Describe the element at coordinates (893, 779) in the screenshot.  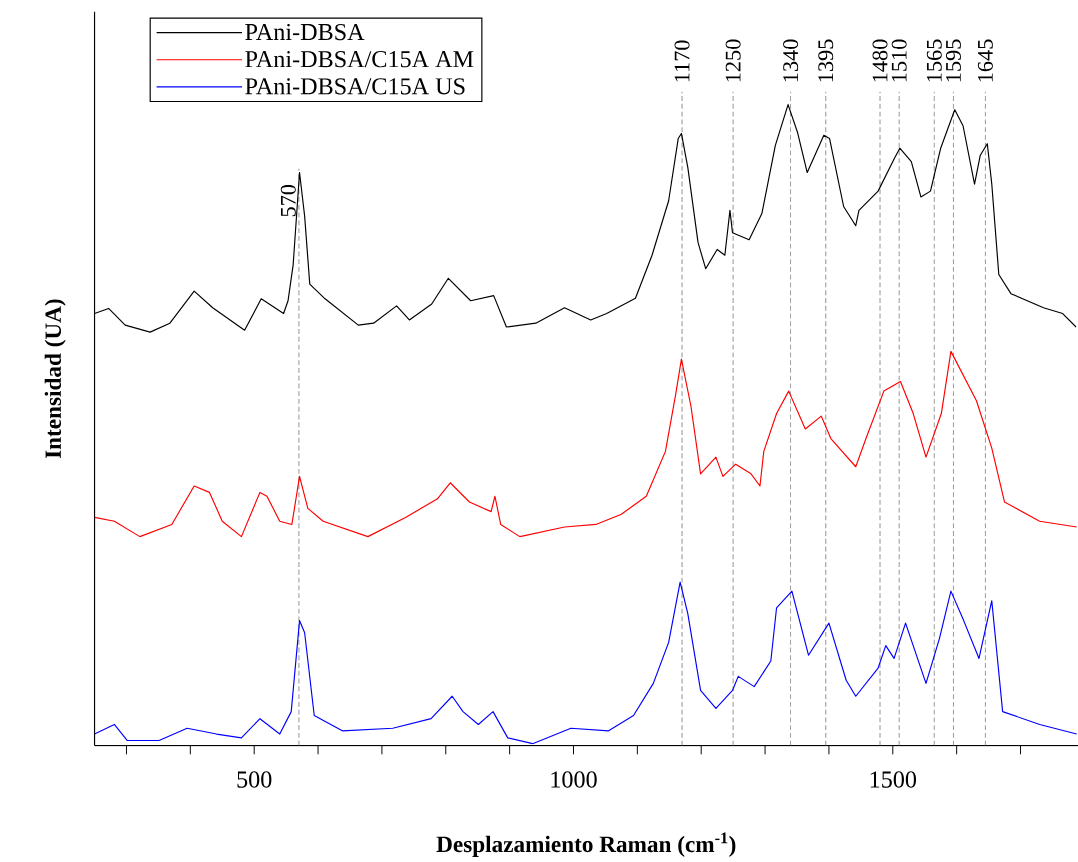
I see `x-tick-label: 1500` at that location.